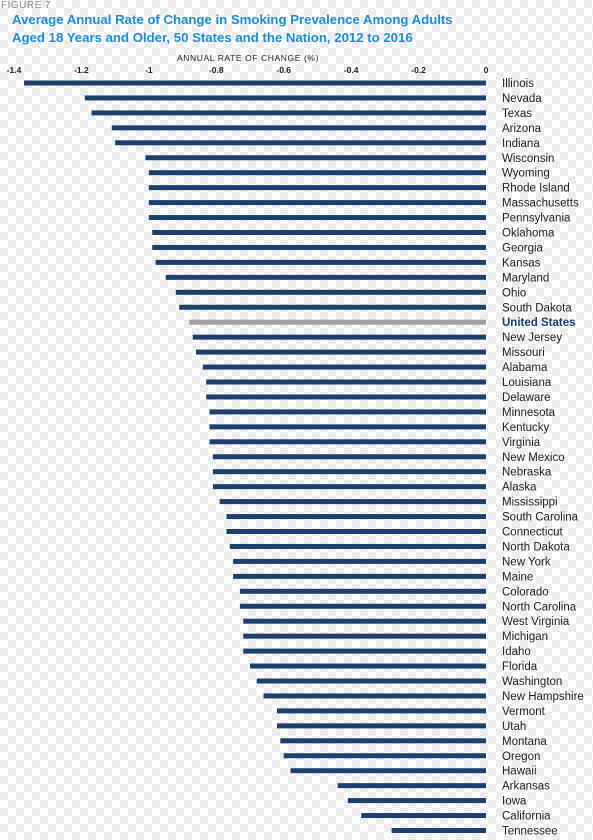 The image size is (593, 840). Describe the element at coordinates (536, 547) in the screenshot. I see `category-label: North Dakota` at that location.